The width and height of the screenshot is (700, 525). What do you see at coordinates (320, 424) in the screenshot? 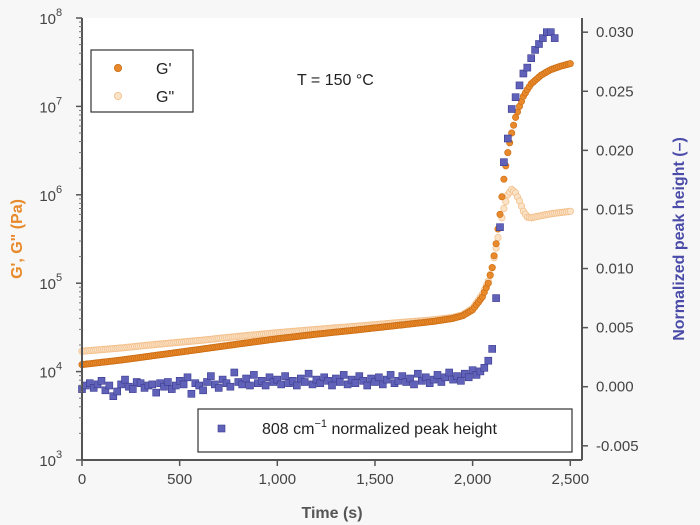
I see `legend-peak-label-sup: −1` at bounding box center [320, 424].